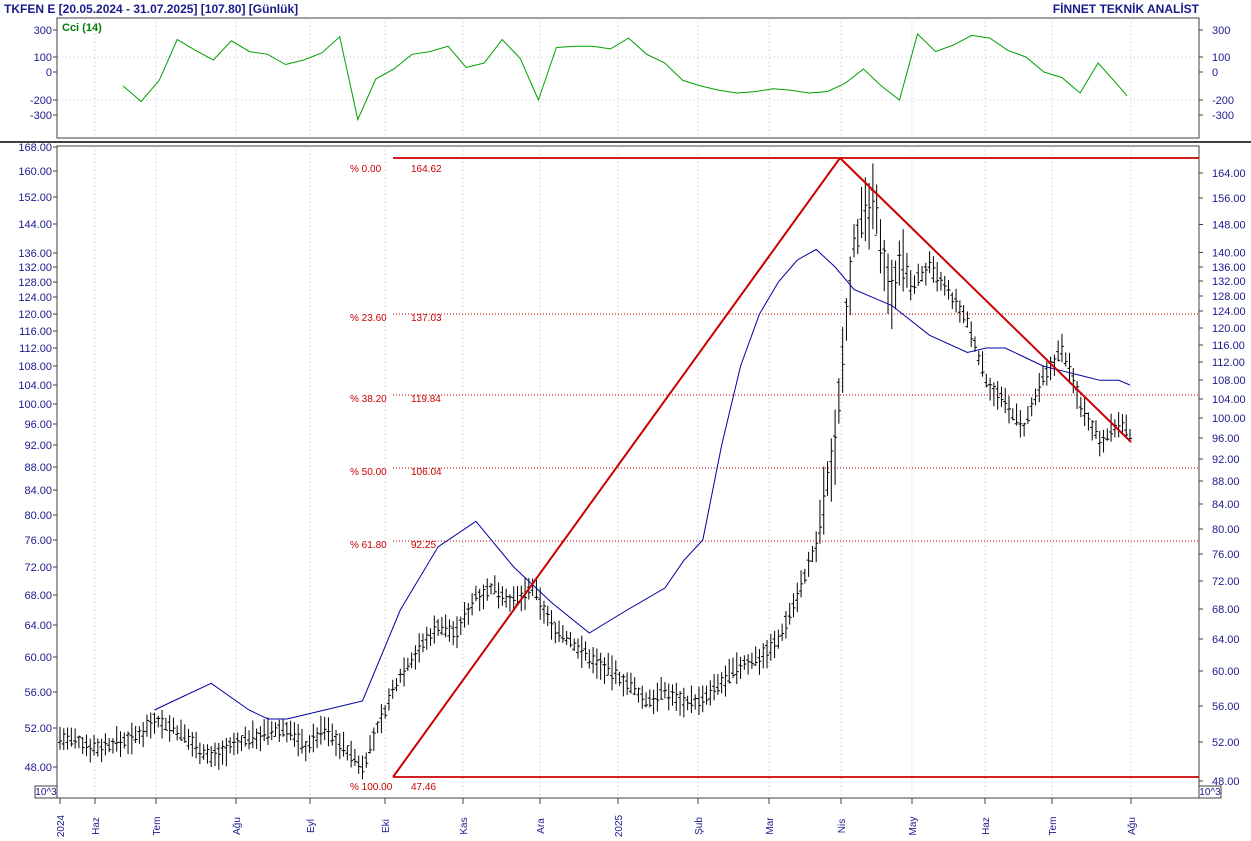 The width and height of the screenshot is (1251, 841). I want to click on cci-panel: 300 100 0 -200 -300 300 100 0 -200 -300 Cci (14), so click(632, 78).